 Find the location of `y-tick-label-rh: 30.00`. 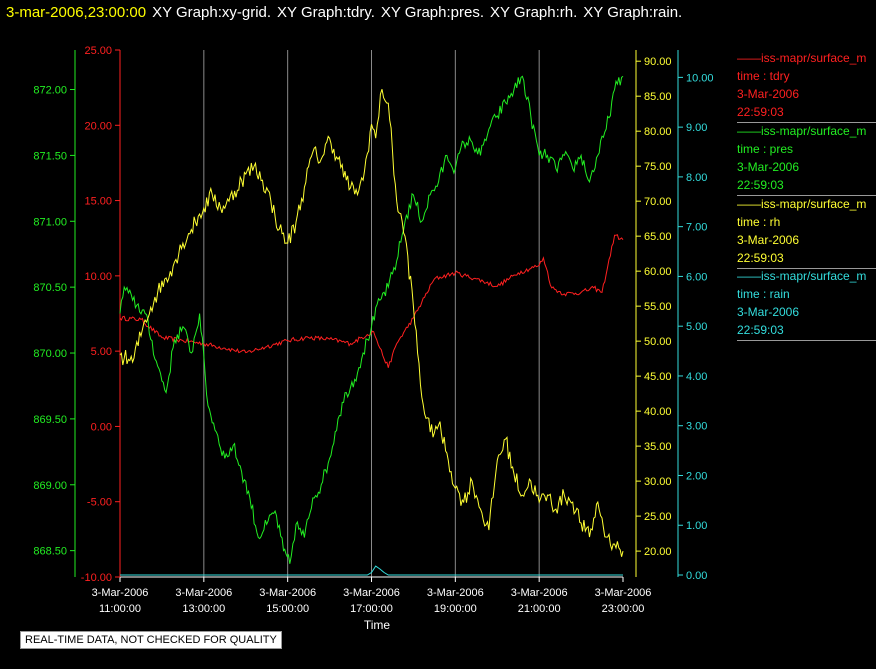

y-tick-label-rh: 30.00 is located at coordinates (658, 482).